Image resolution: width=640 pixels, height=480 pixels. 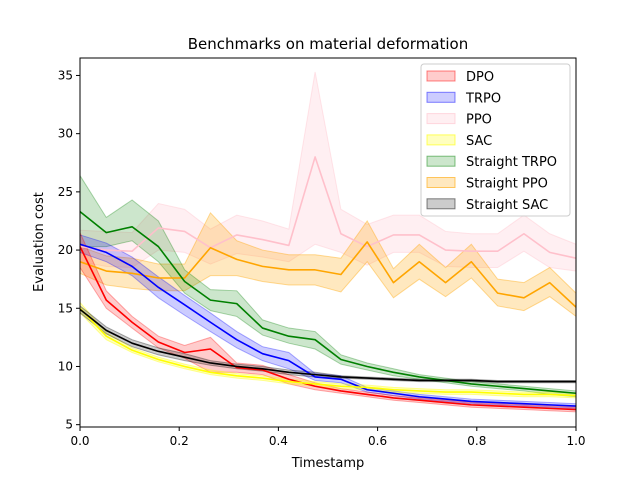 I want to click on legend-swatch-trpo, so click(x=441, y=97).